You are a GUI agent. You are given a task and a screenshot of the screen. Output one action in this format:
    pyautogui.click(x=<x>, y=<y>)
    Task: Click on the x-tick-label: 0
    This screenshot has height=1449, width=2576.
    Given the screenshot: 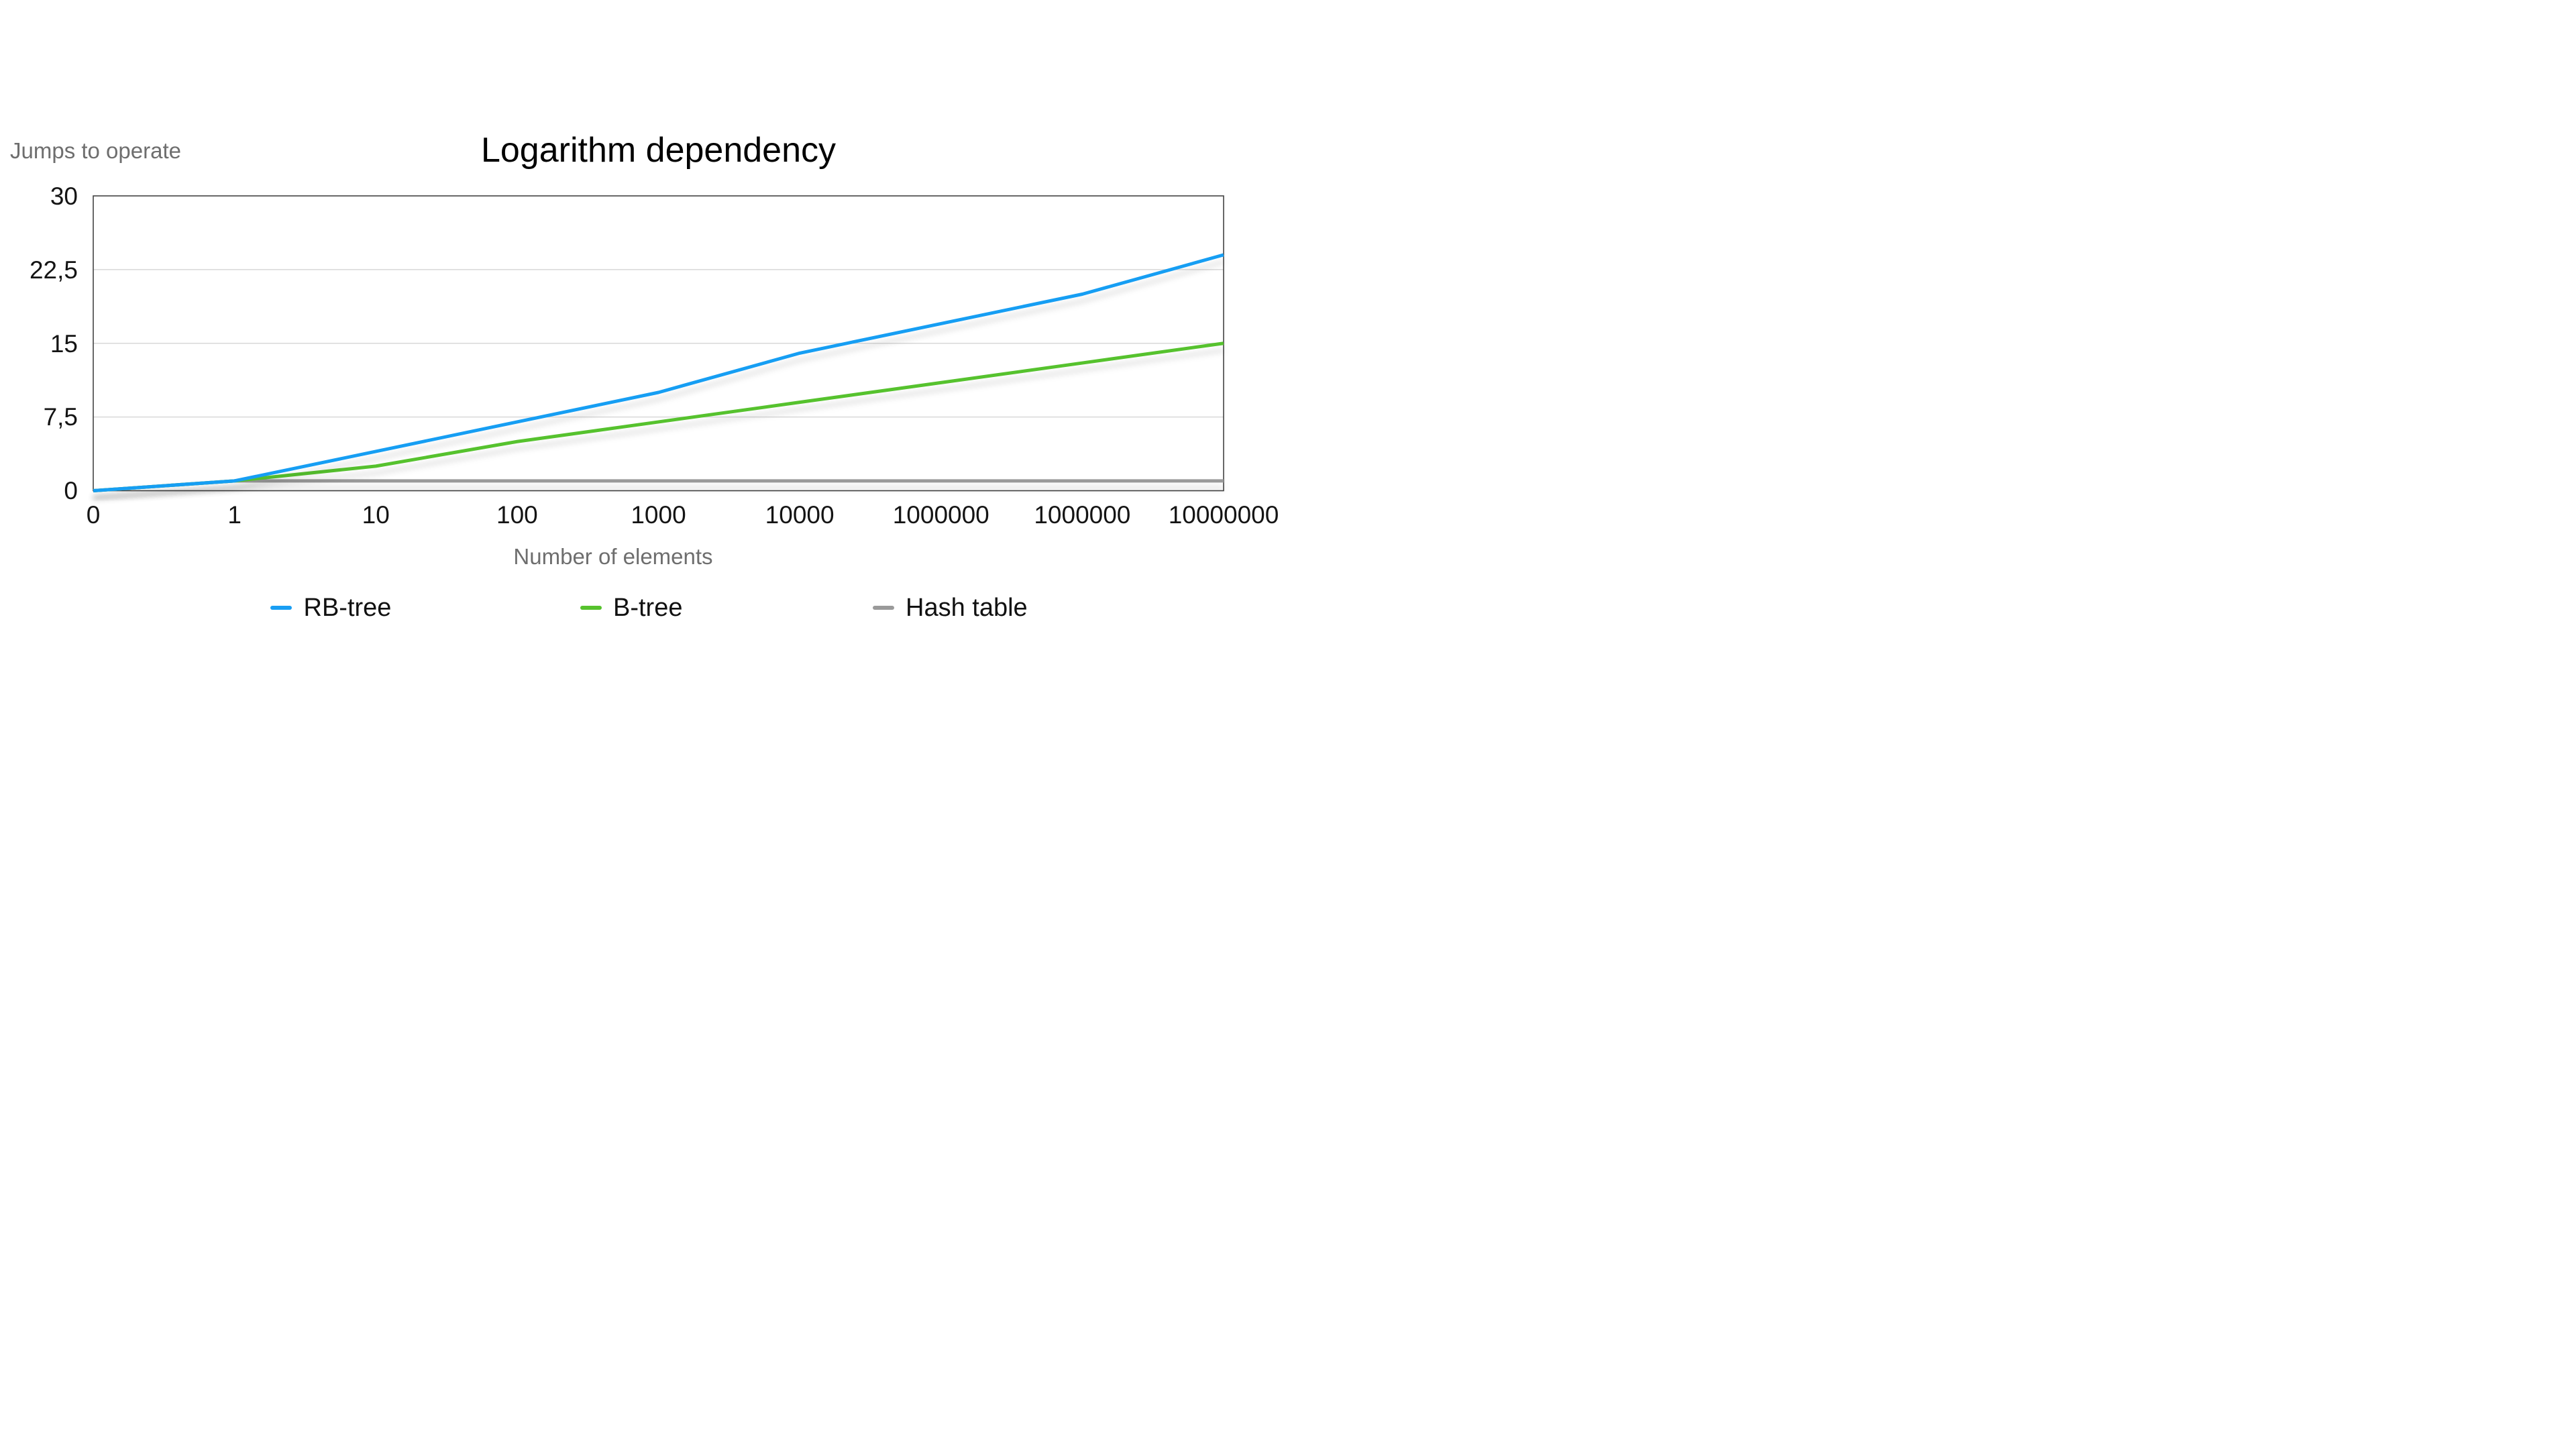 What is the action you would take?
    pyautogui.click(x=93, y=515)
    